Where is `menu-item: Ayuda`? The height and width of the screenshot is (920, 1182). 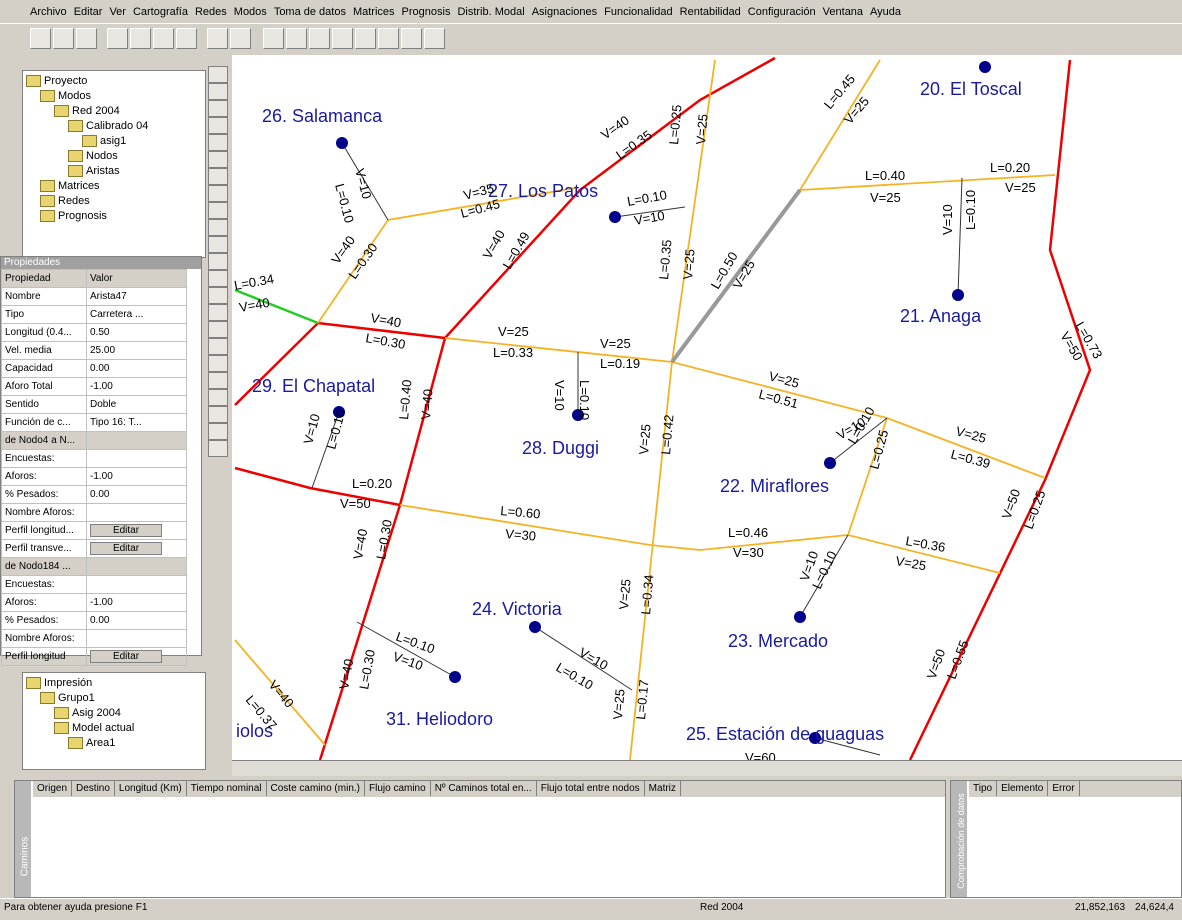 menu-item: Ayuda is located at coordinates (886, 11).